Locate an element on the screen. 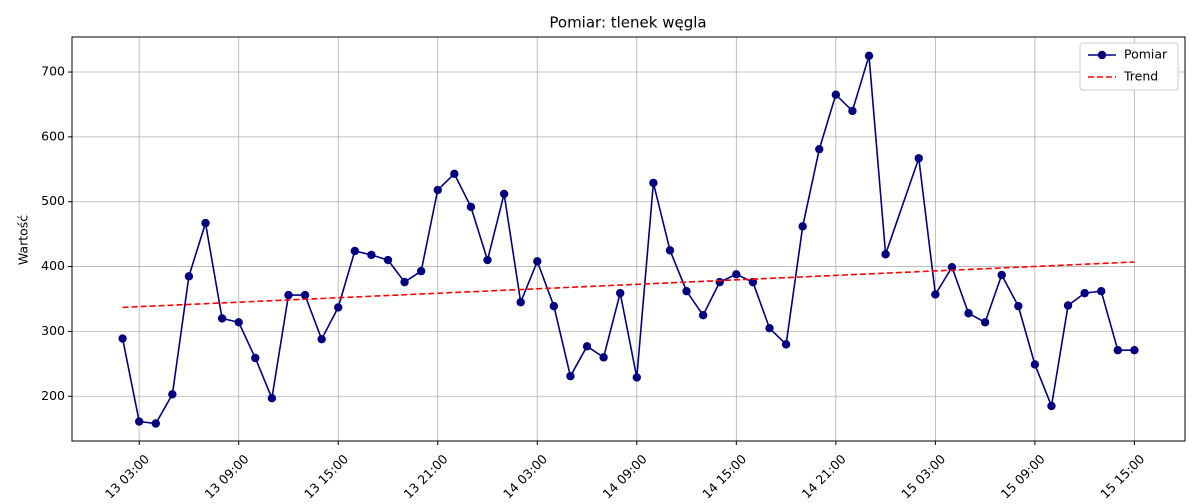  y-tick-label: 600 is located at coordinates (53, 135).